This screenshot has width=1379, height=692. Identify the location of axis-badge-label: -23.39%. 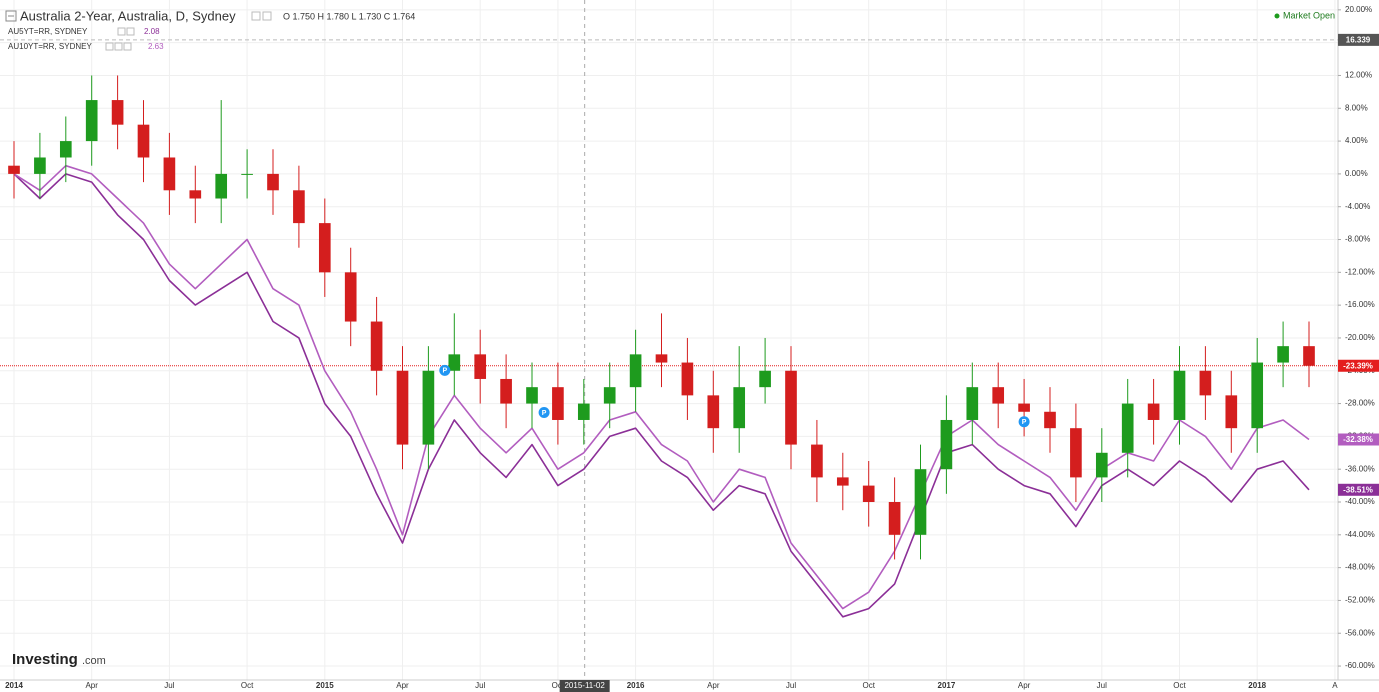
(1358, 365).